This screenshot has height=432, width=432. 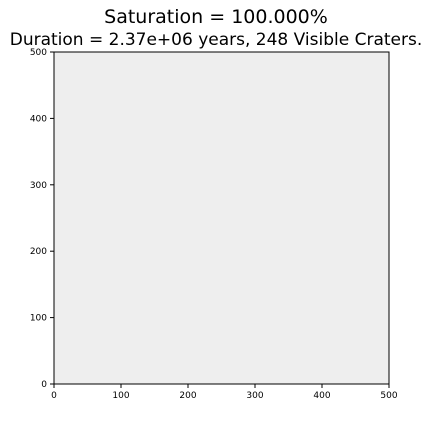 I want to click on y-tick-label: 300, so click(x=38, y=186).